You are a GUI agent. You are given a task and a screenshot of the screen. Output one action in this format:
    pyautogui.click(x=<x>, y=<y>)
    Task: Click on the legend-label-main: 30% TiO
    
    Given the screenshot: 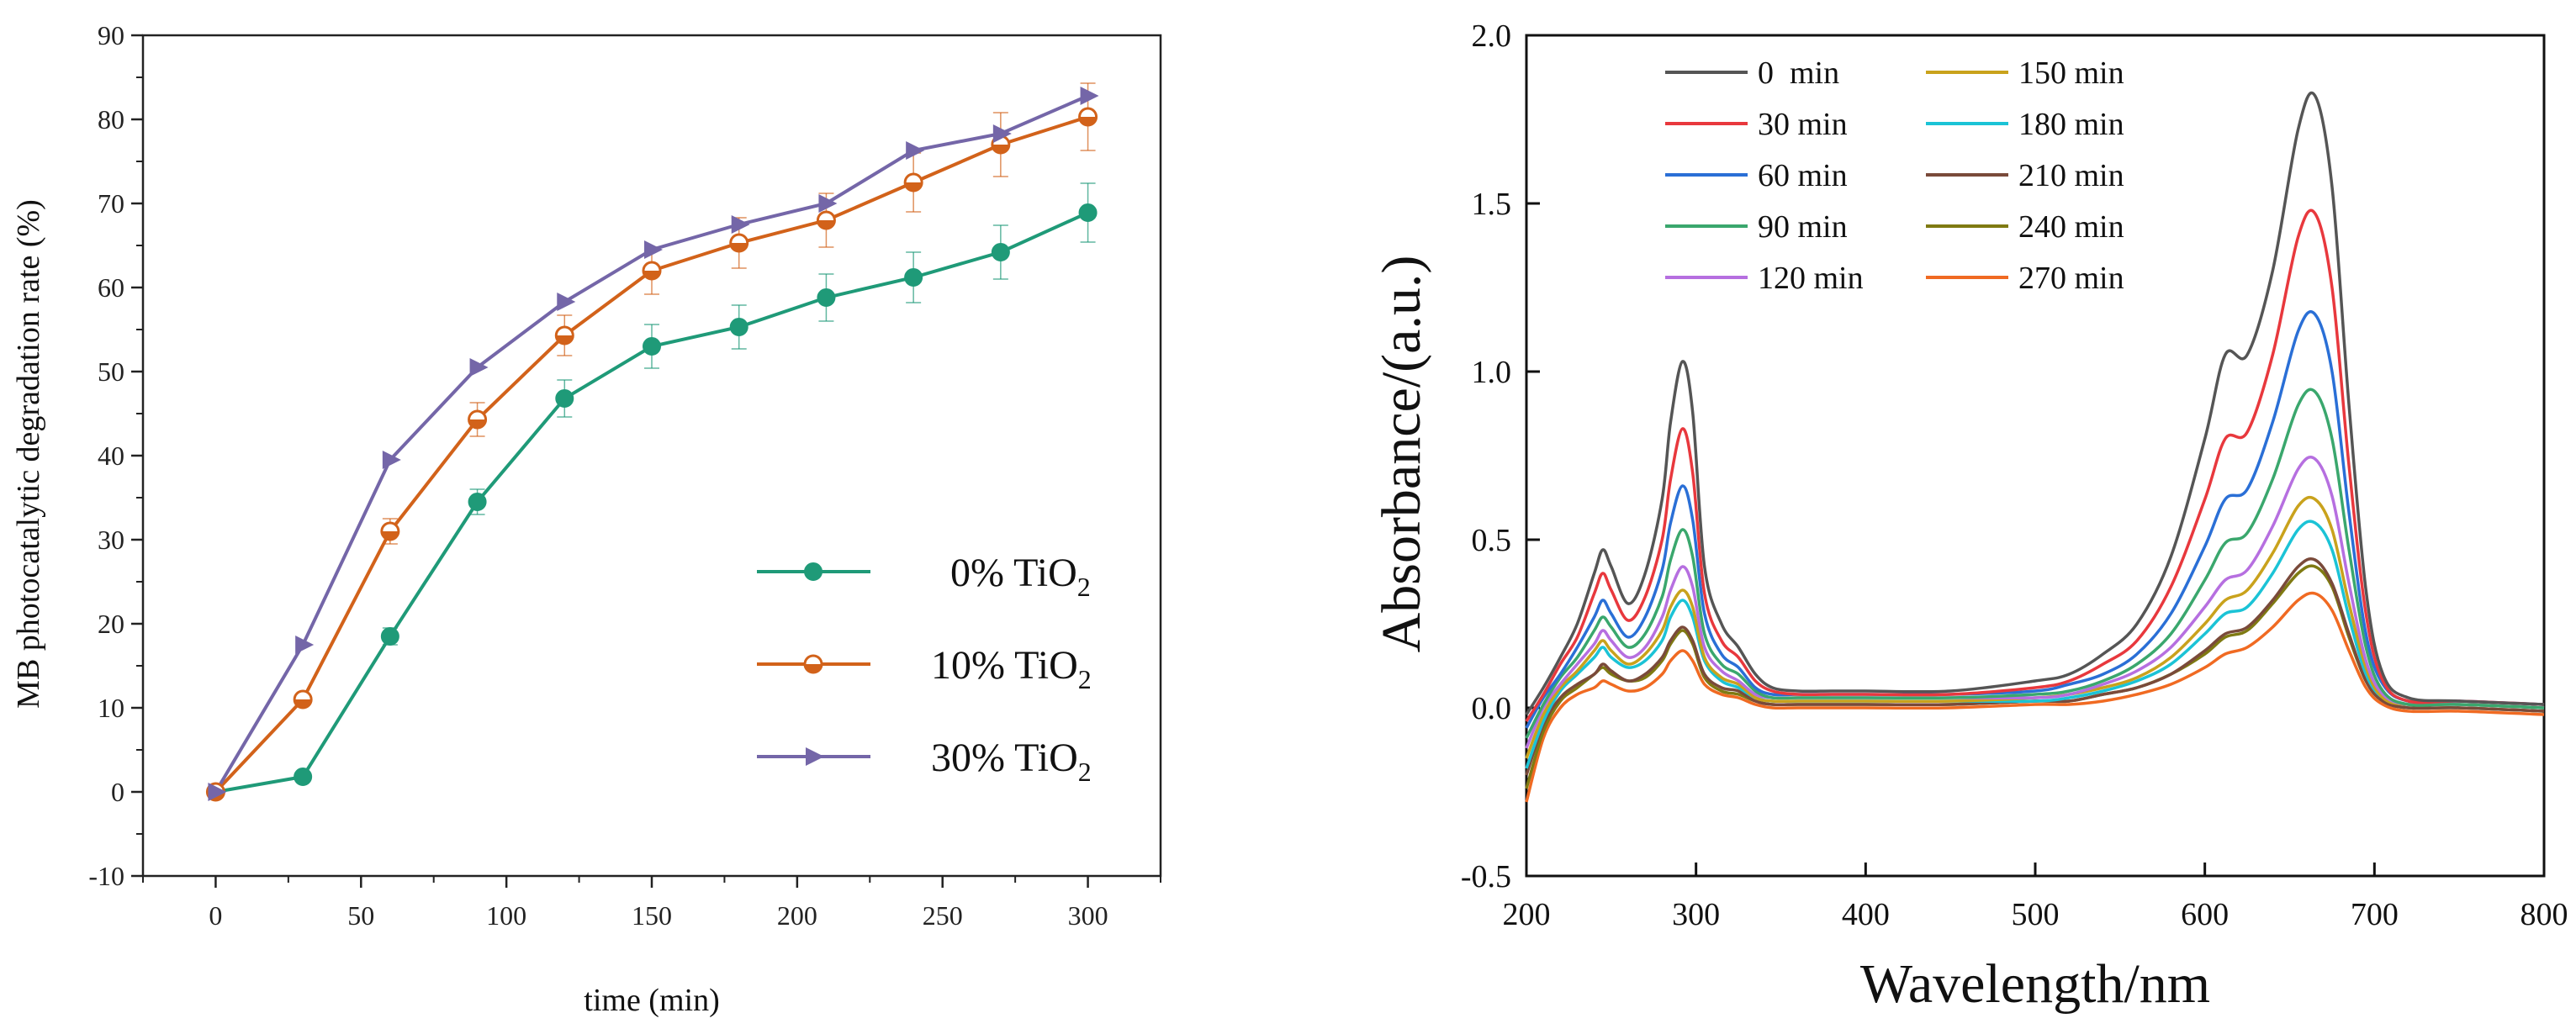 What is the action you would take?
    pyautogui.click(x=1004, y=758)
    